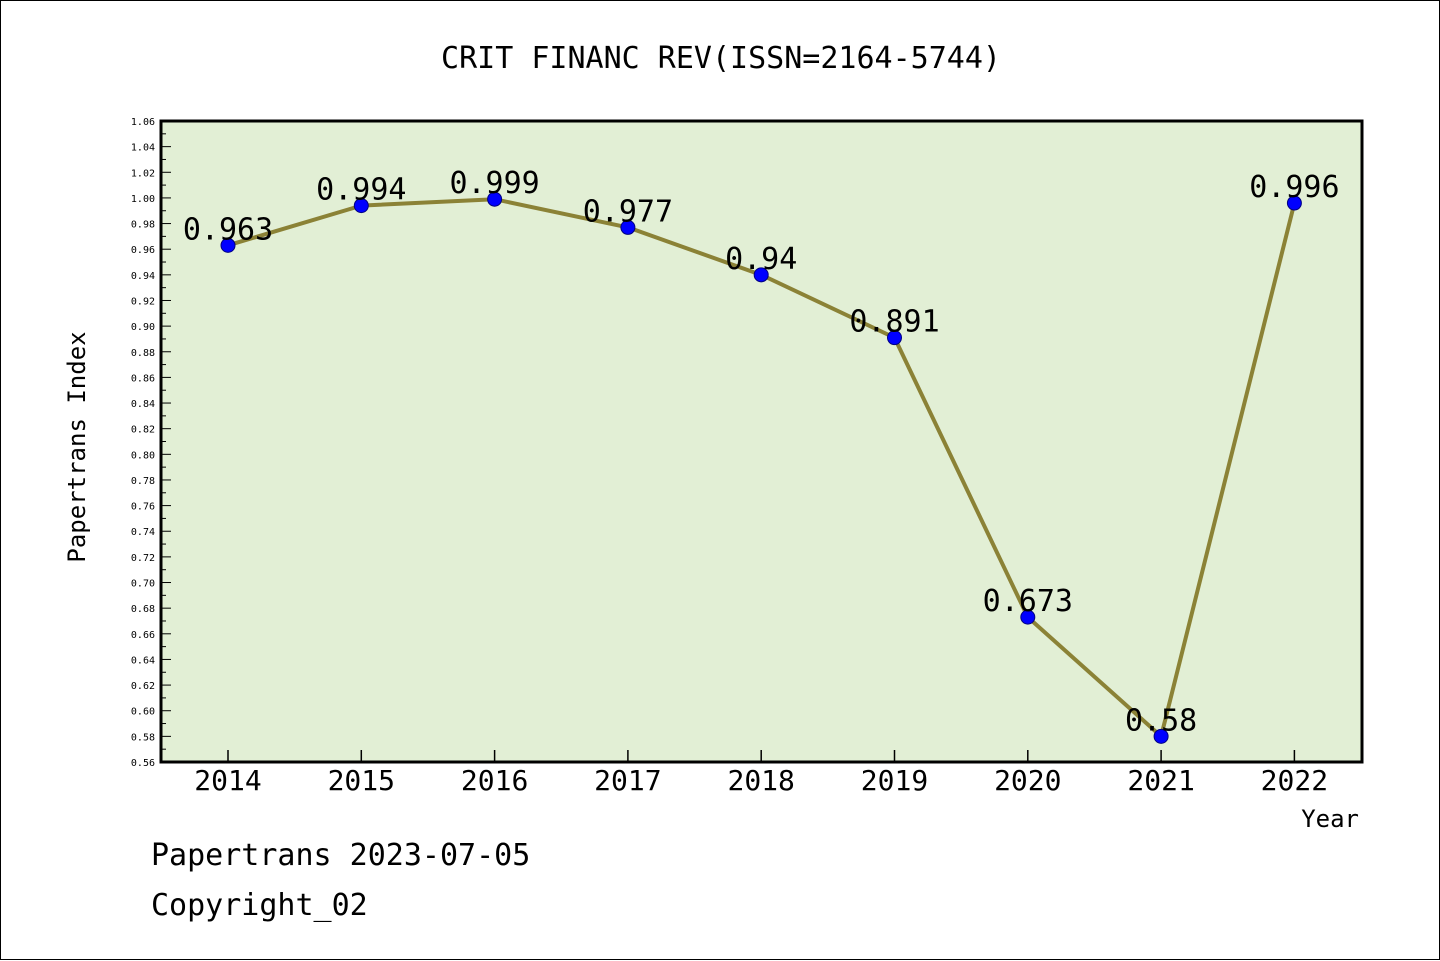  Describe the element at coordinates (143, 250) in the screenshot. I see `y-tick-label: 0.96` at that location.